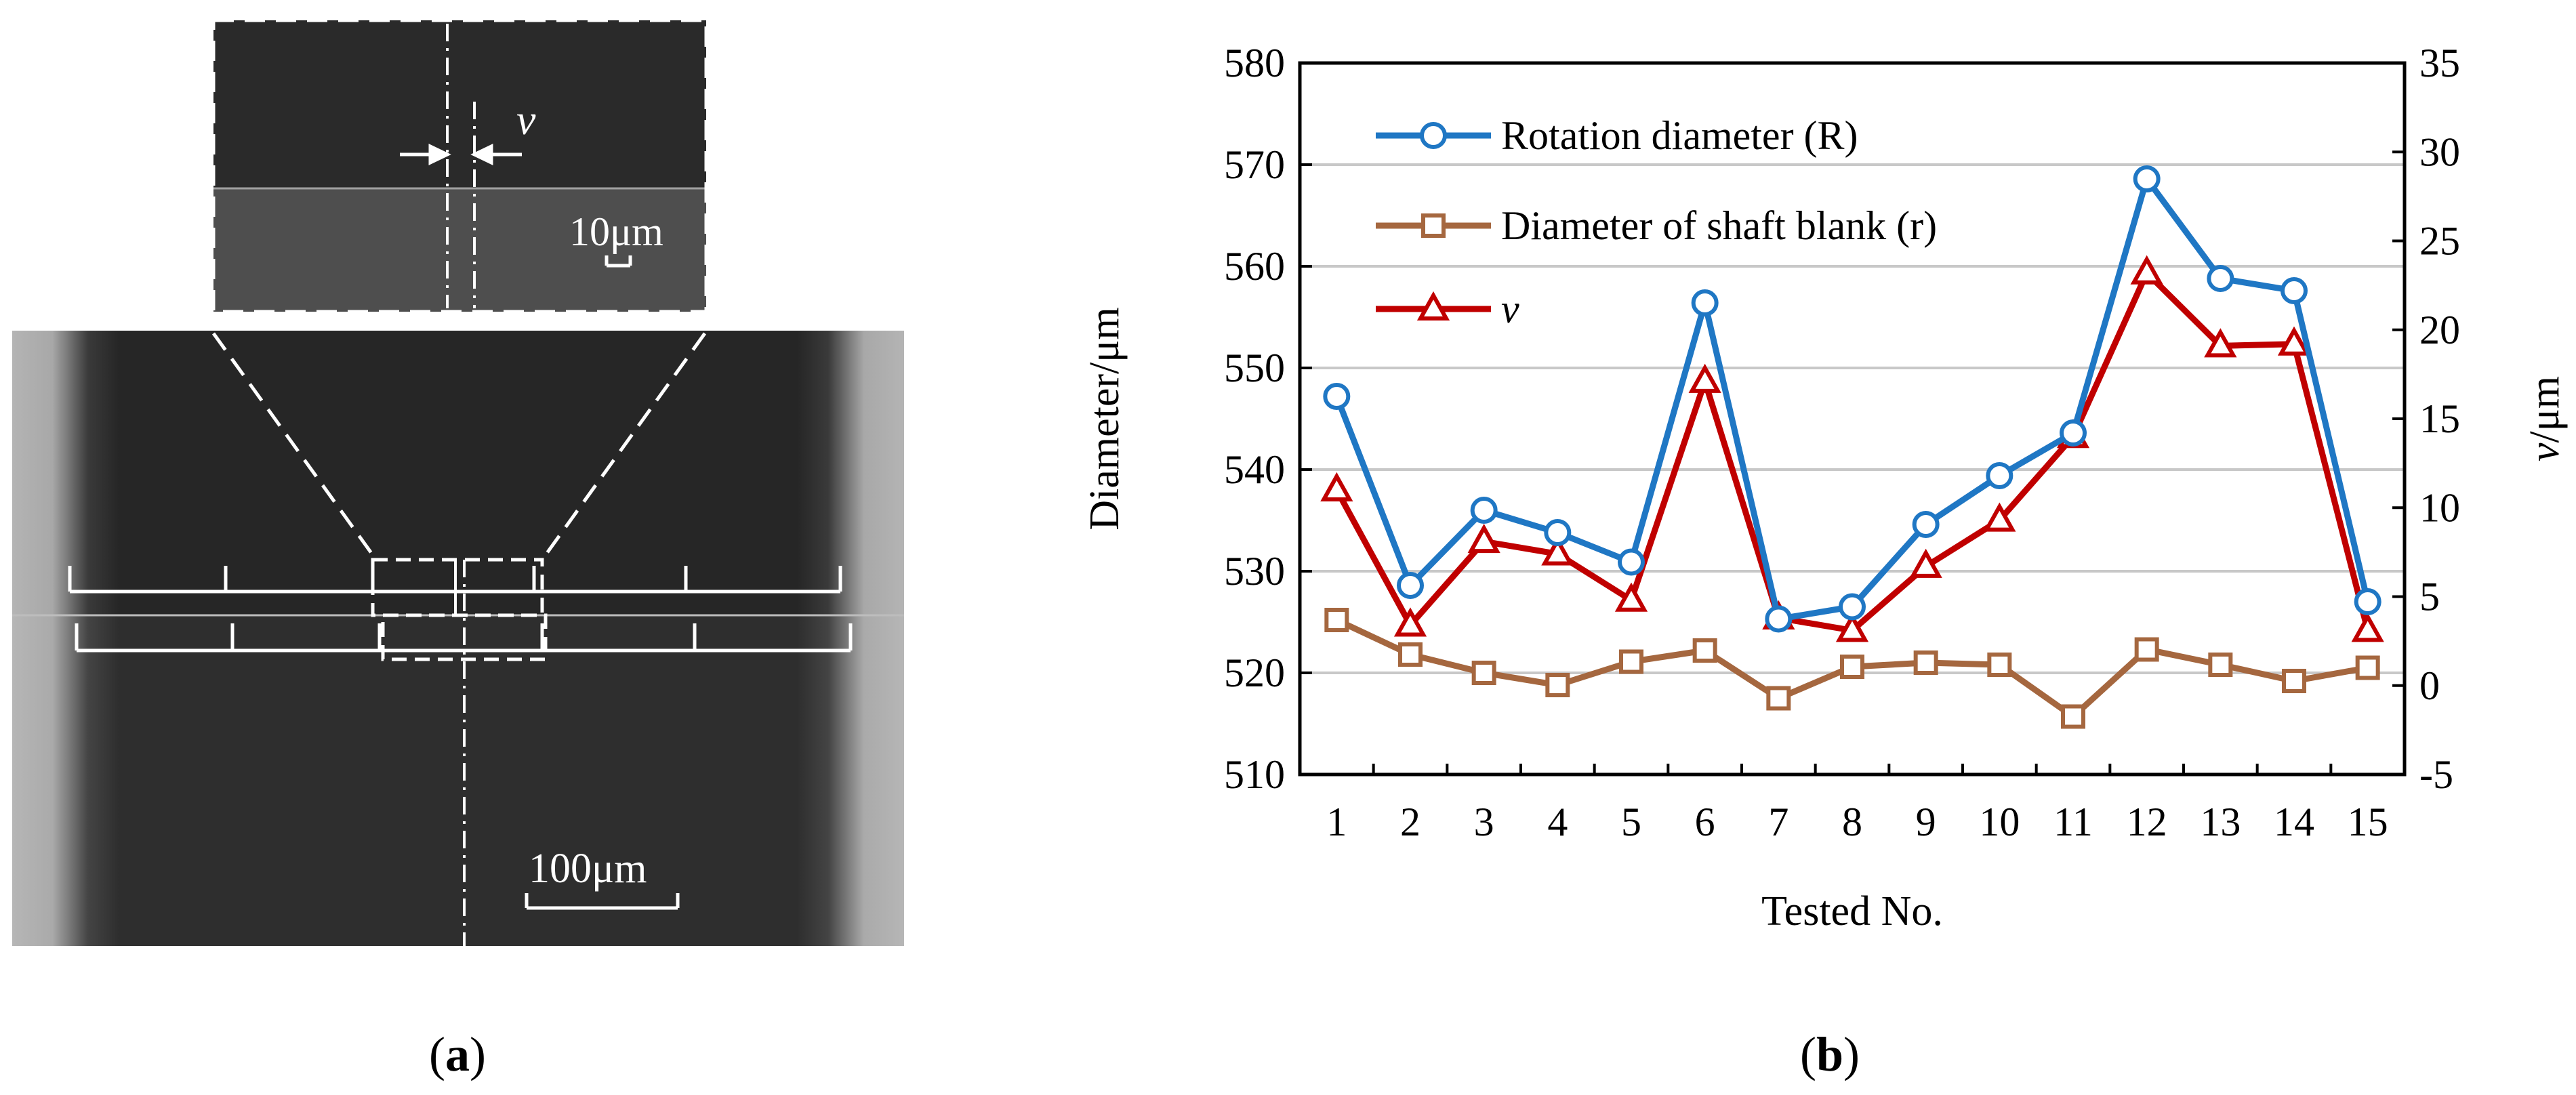  I want to click on y2-tick-label: 20, so click(2440, 330).